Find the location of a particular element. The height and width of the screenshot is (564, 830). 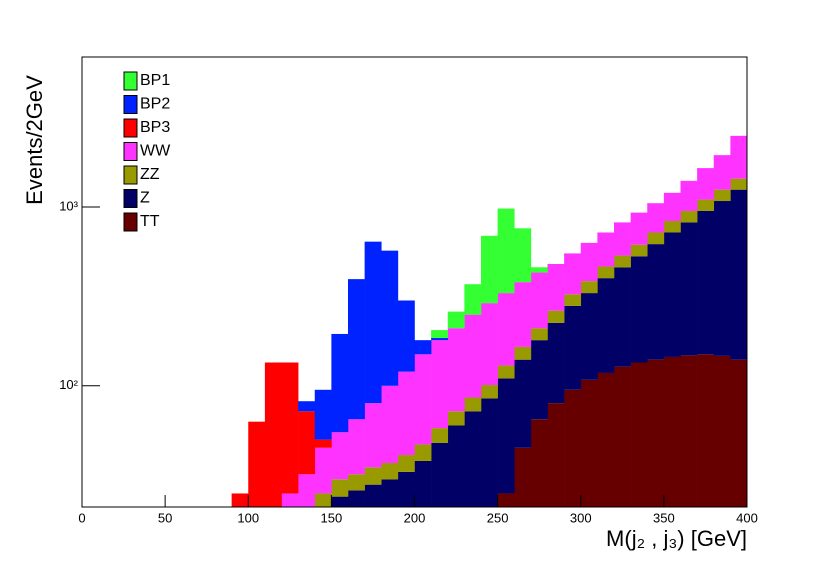

x-tick-label: 300 is located at coordinates (581, 517).